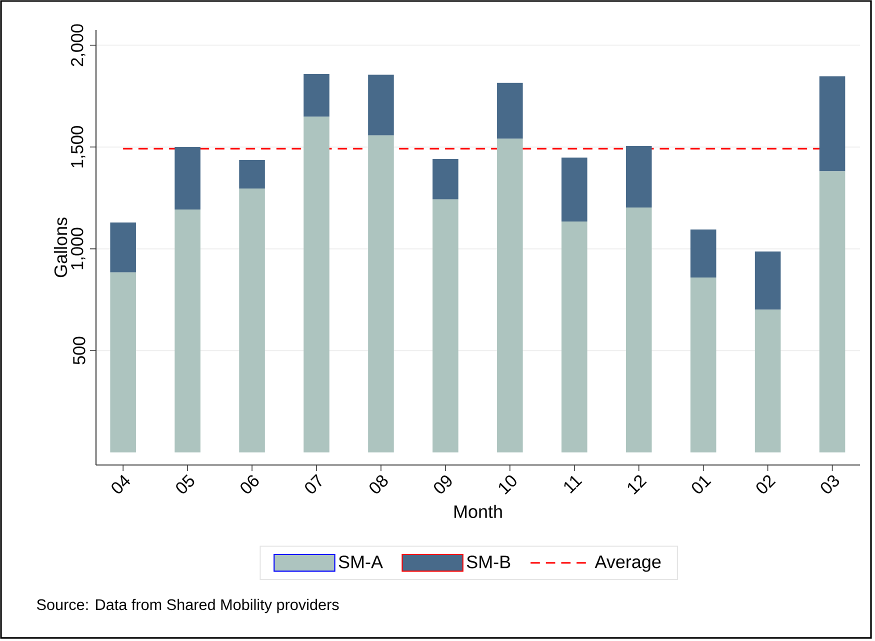 This screenshot has height=641, width=875. I want to click on x-tick-label: 08, so click(379, 484).